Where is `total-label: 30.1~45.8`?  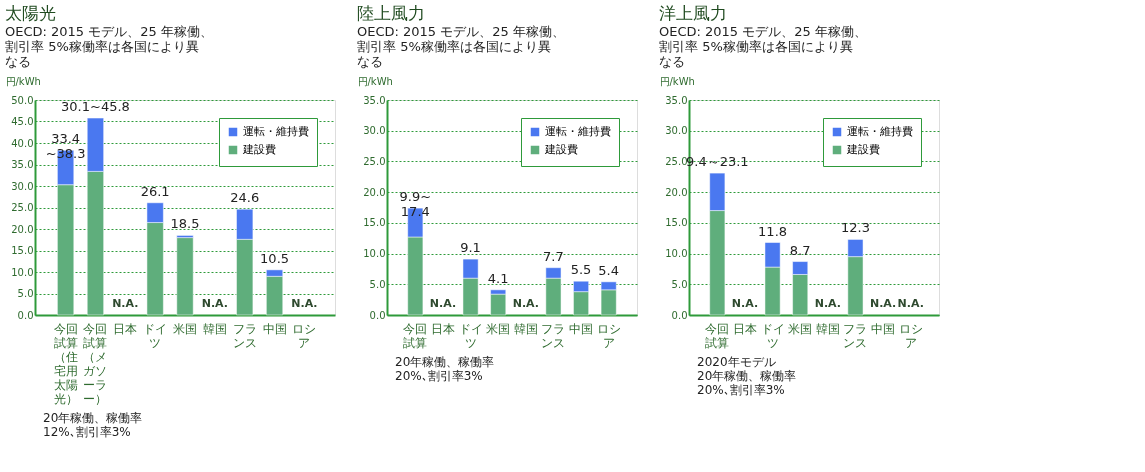 total-label: 30.1~45.8 is located at coordinates (95, 107).